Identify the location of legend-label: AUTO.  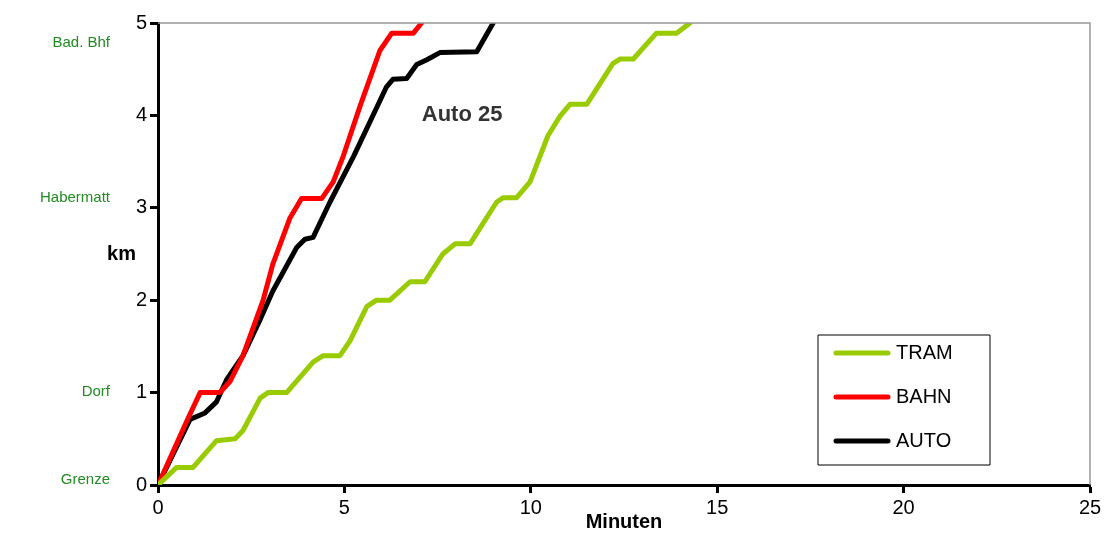
(924, 439).